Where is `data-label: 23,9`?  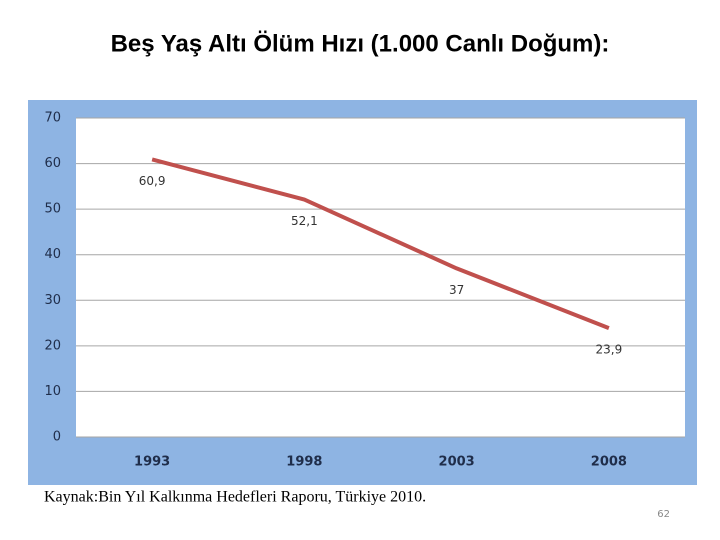
data-label: 23,9 is located at coordinates (609, 350).